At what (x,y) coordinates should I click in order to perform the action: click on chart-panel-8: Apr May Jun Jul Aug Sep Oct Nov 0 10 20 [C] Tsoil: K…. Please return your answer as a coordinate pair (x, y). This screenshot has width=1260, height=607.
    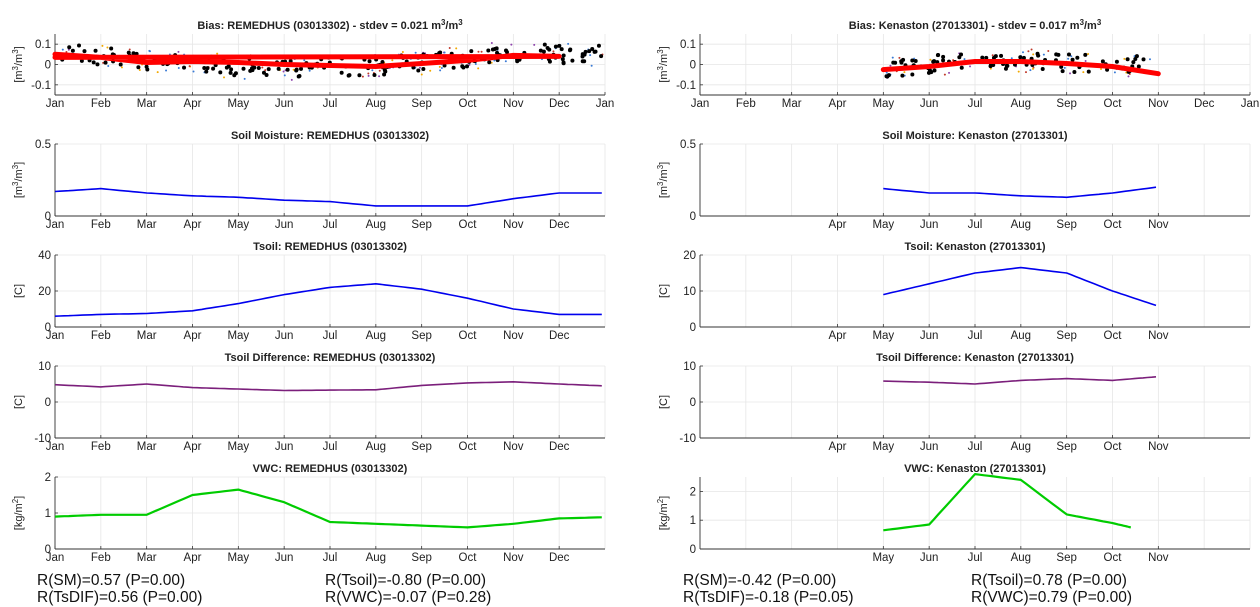
    Looking at the image, I should click on (954, 291).